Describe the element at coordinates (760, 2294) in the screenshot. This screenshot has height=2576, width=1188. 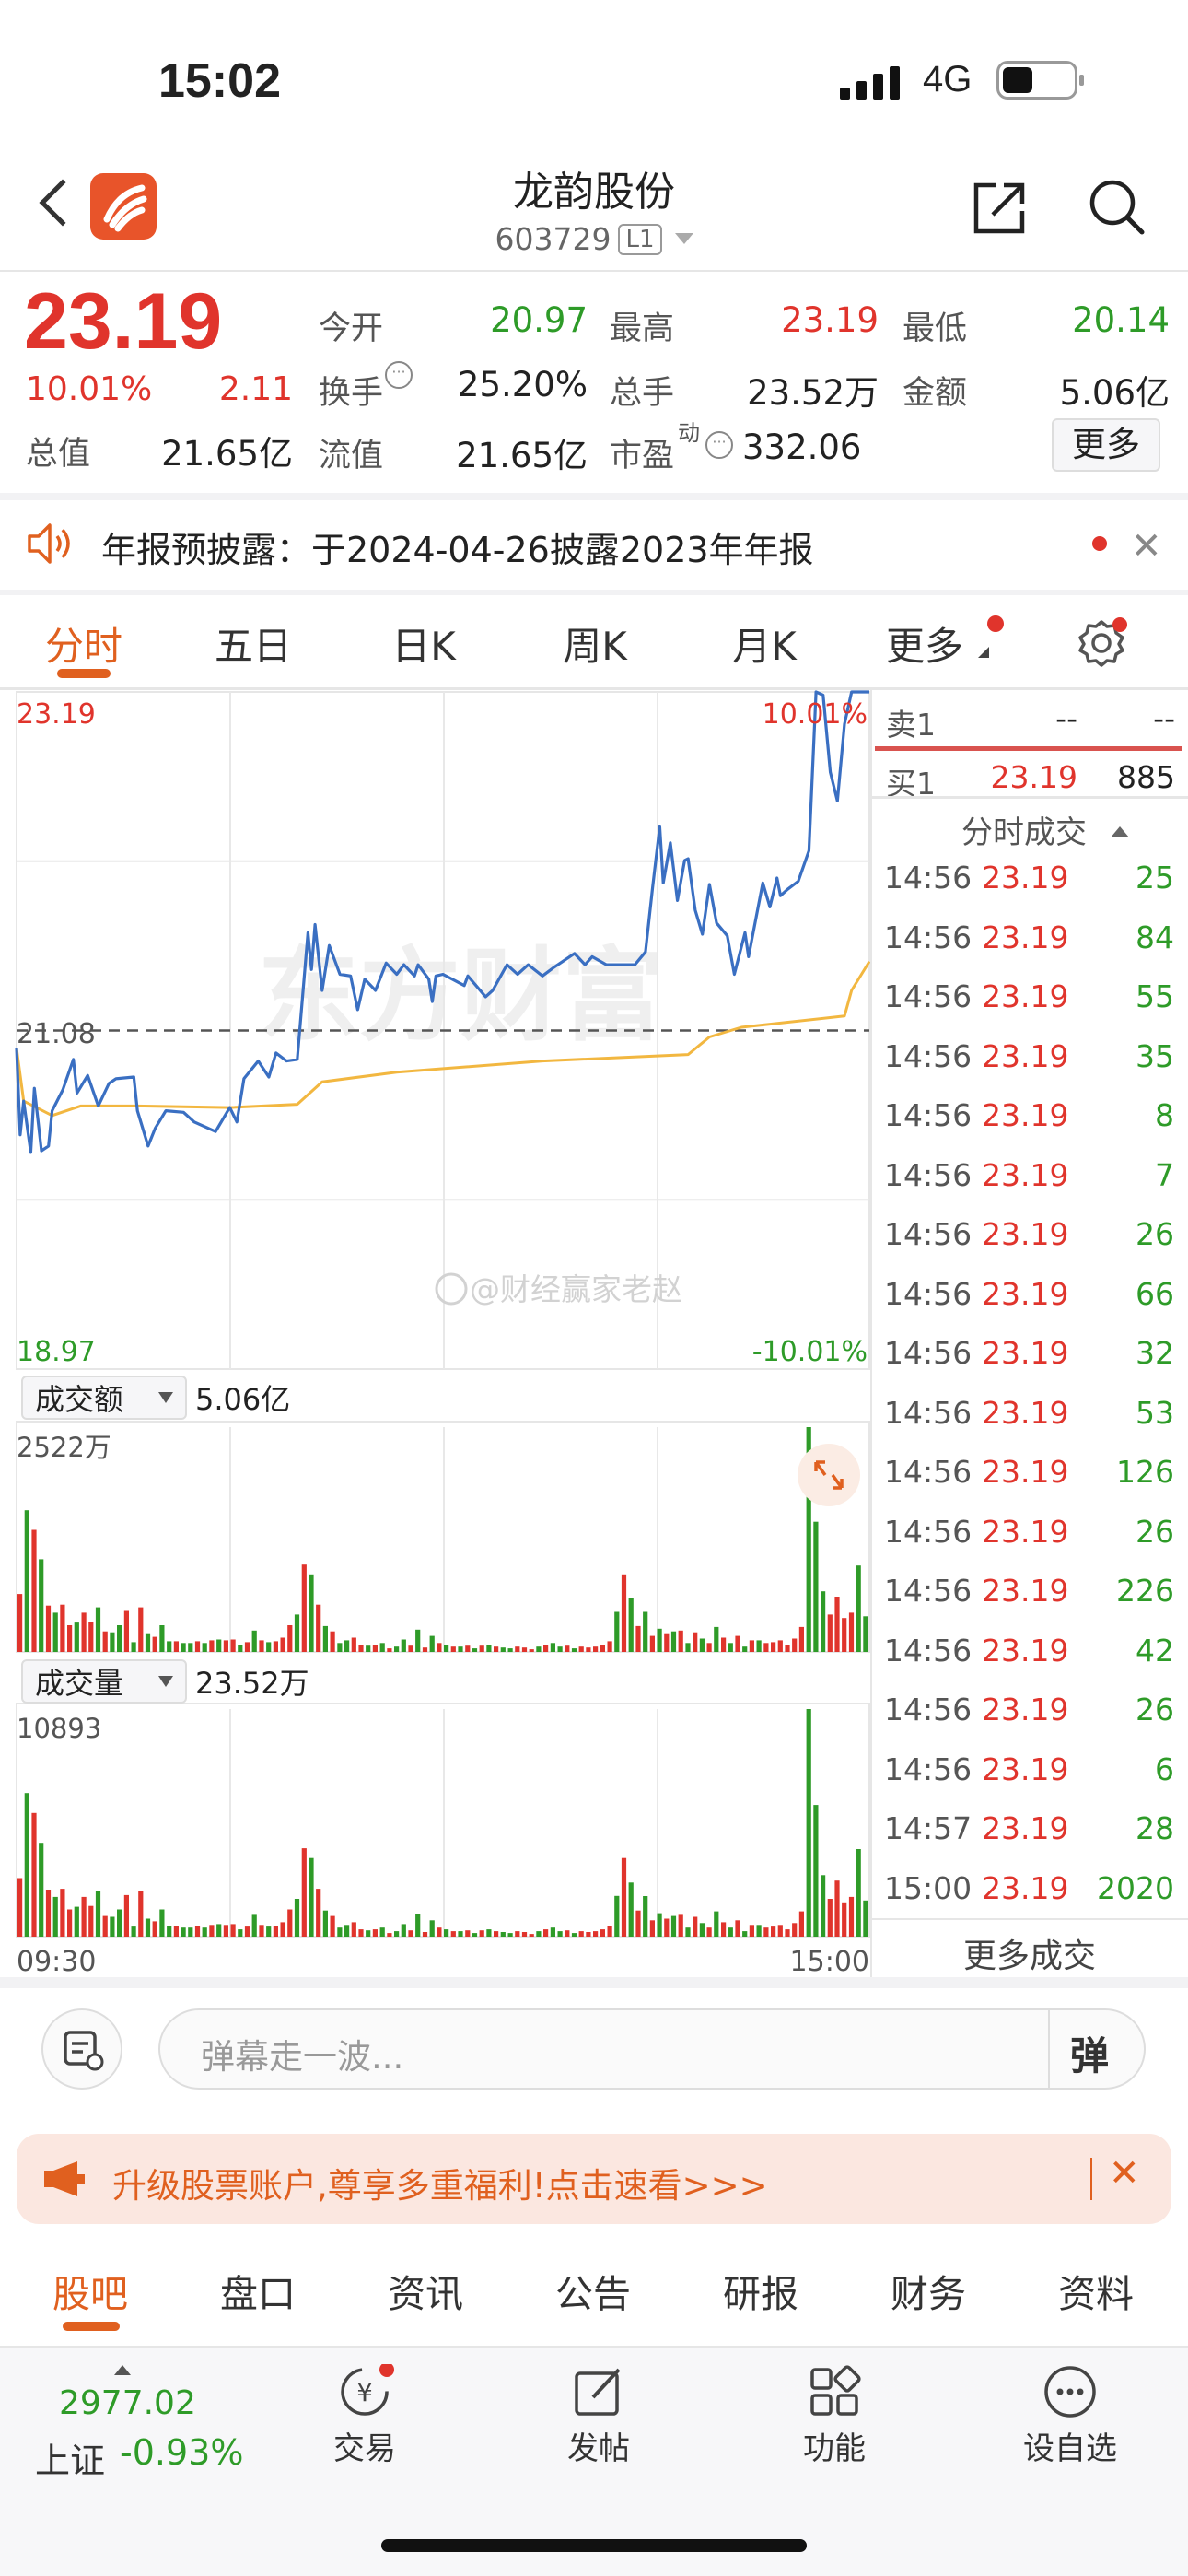
I see `bottom-tab-4: 研报` at that location.